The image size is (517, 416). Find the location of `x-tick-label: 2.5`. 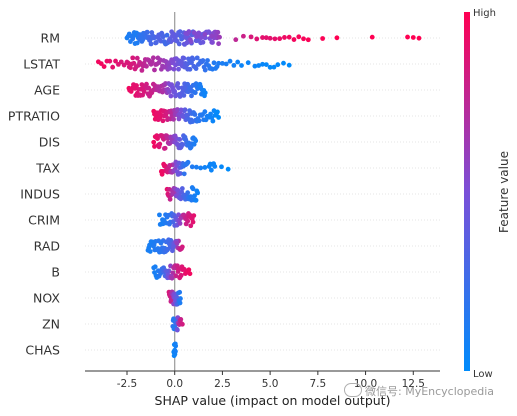

x-tick-label: 2.5 is located at coordinates (222, 384).